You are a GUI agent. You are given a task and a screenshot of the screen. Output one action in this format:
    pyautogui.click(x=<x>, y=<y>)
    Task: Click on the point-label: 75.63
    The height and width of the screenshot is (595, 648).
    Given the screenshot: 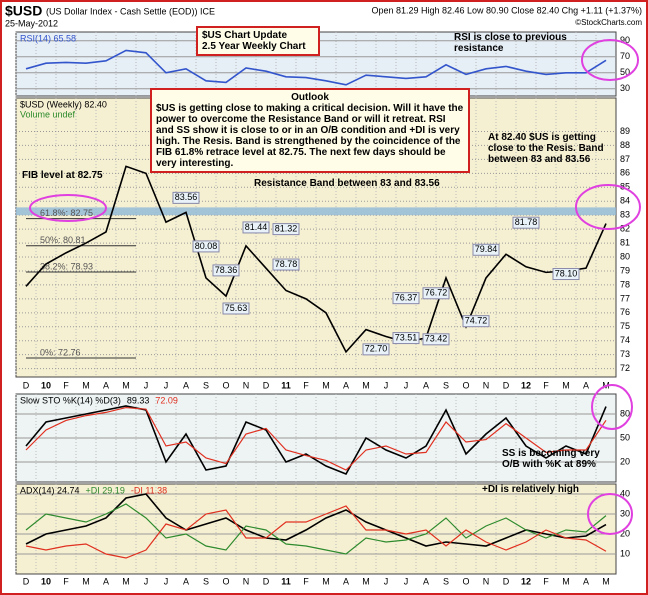 What is the action you would take?
    pyautogui.click(x=236, y=308)
    